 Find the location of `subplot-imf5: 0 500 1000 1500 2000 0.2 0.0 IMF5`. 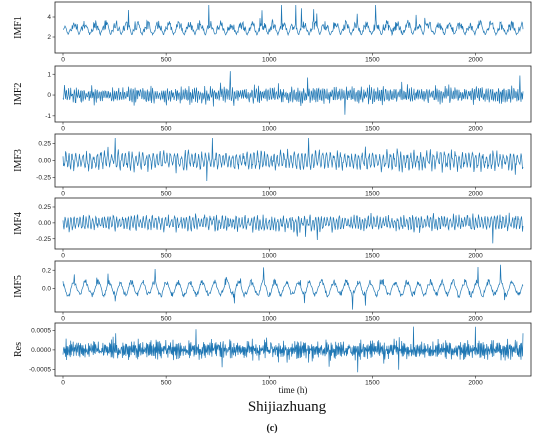

subplot-imf5: 0 500 1000 1500 2000 0.2 0.0 IMF5 is located at coordinates (272, 291).